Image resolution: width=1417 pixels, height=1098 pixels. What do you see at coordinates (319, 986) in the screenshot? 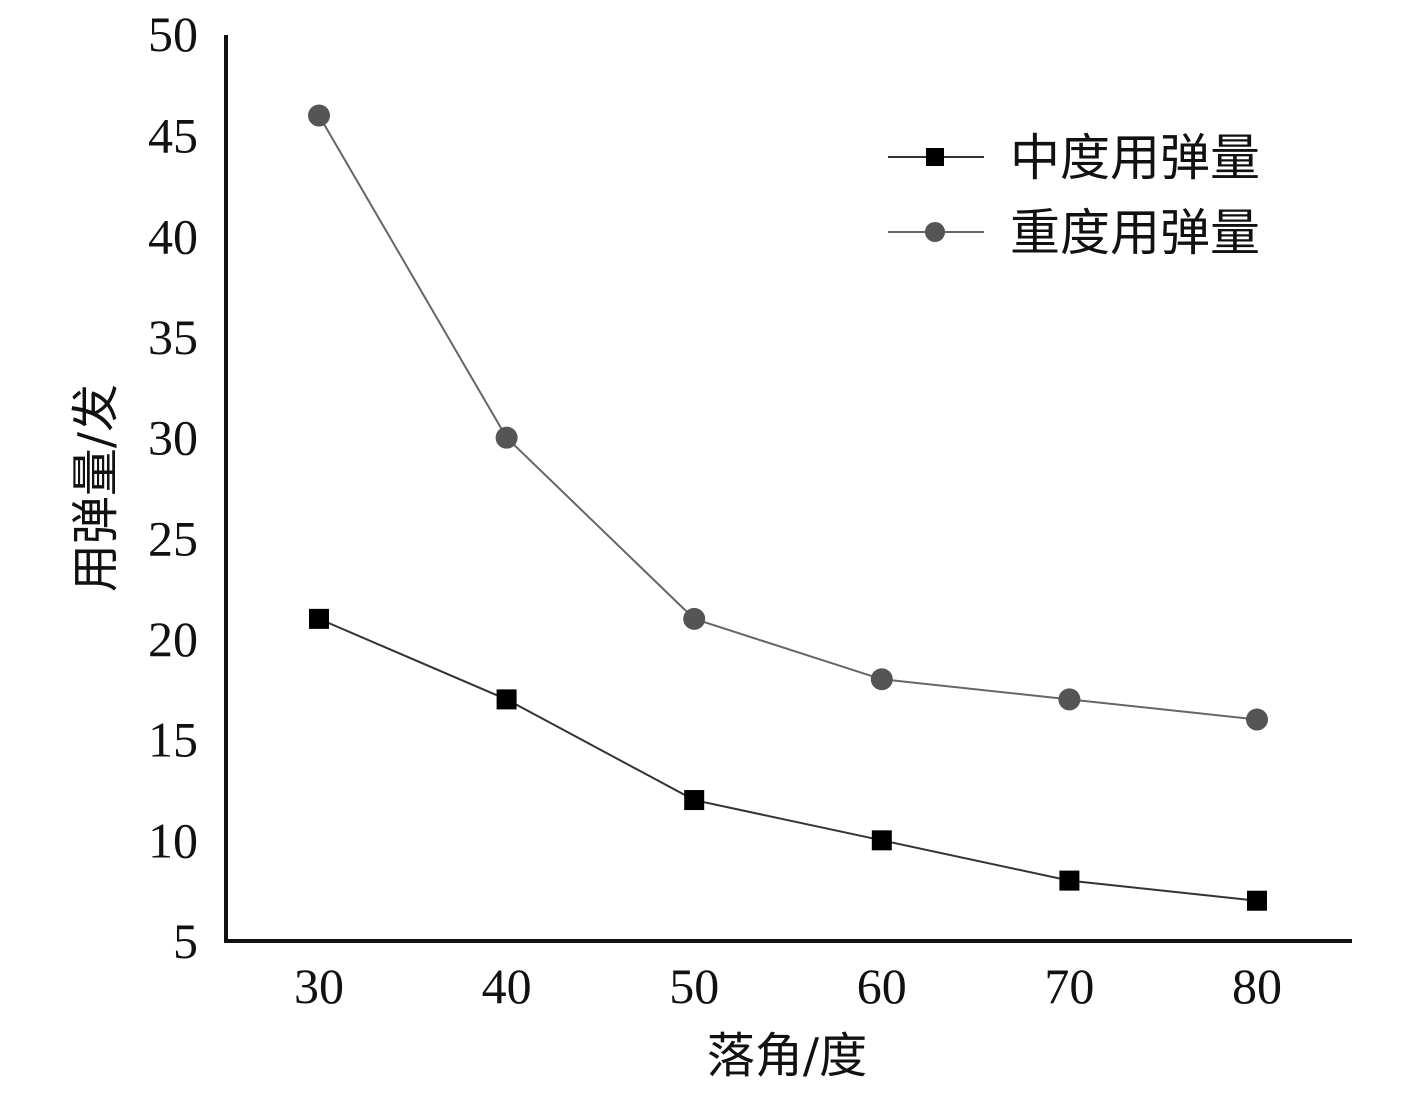
I see `x-tick-label: 30` at bounding box center [319, 986].